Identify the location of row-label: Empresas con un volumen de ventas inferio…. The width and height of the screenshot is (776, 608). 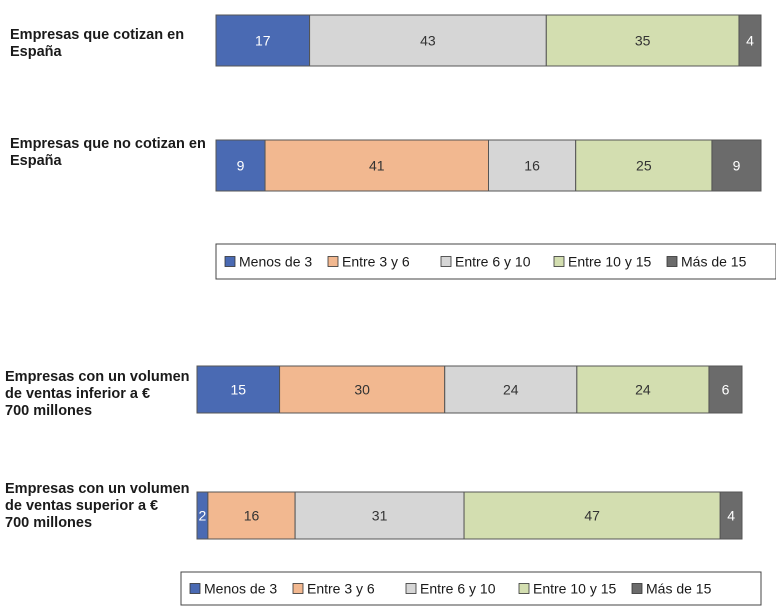
(97, 394).